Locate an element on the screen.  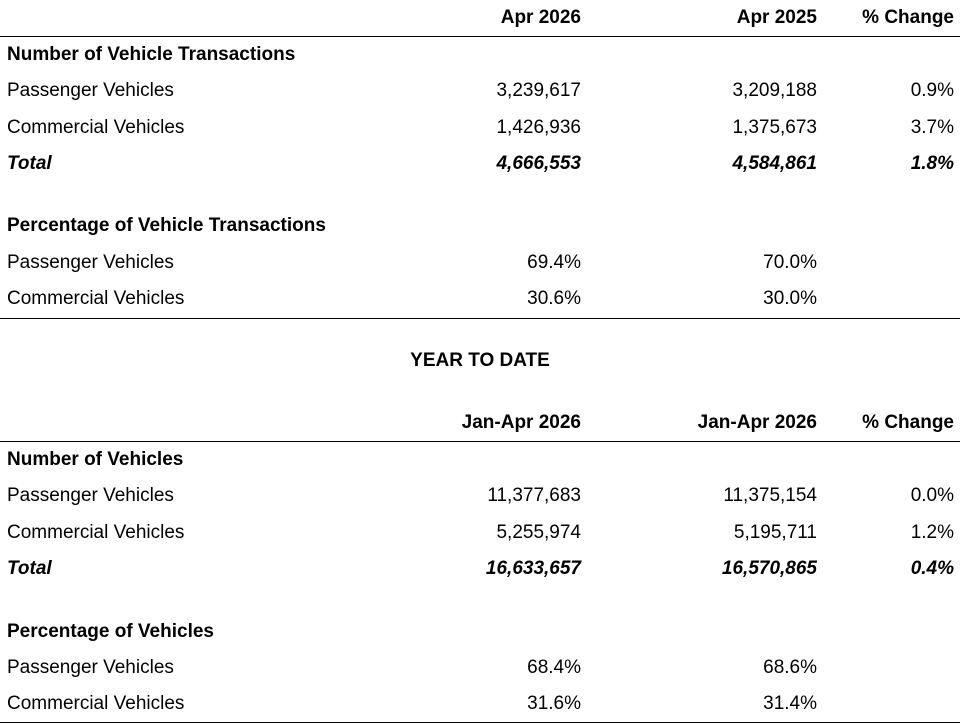
row-value-change: 0.9% is located at coordinates (932, 90).